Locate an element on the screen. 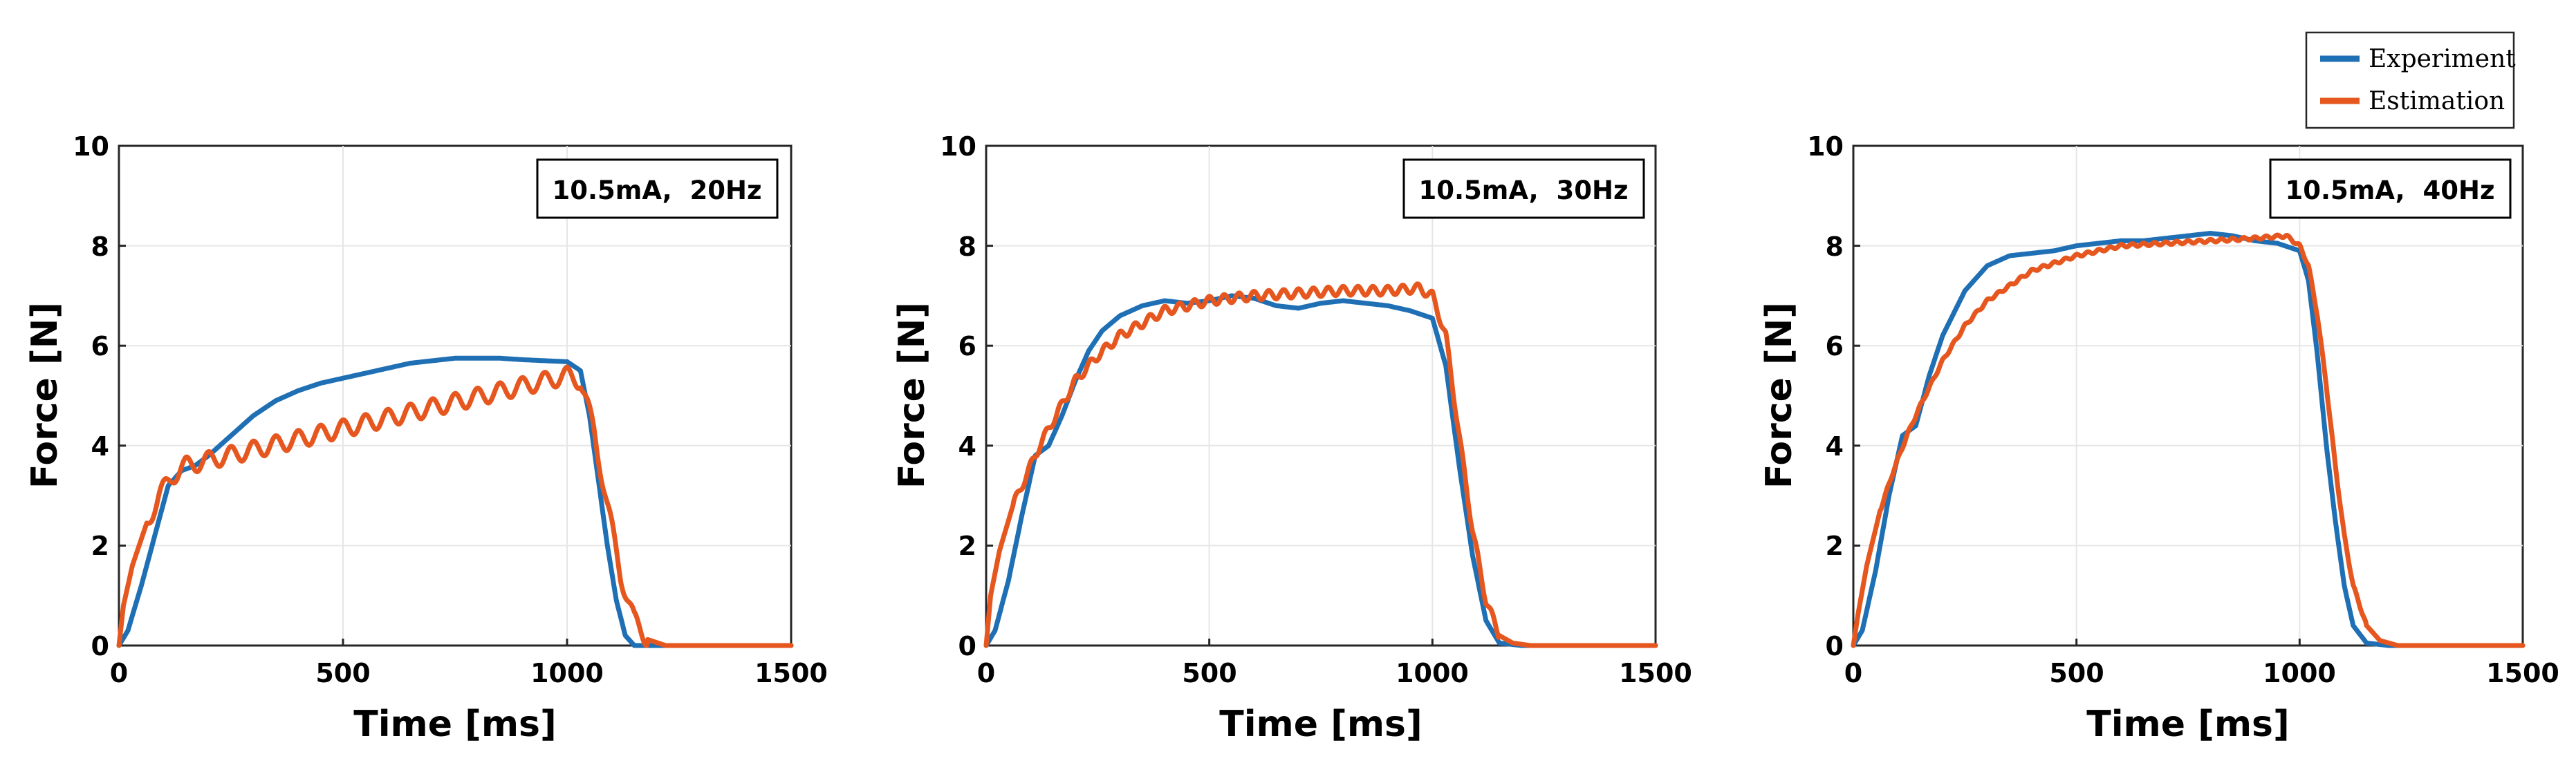 This screenshot has height=772, width=2576. annotation-box-30hz is located at coordinates (1523, 188).